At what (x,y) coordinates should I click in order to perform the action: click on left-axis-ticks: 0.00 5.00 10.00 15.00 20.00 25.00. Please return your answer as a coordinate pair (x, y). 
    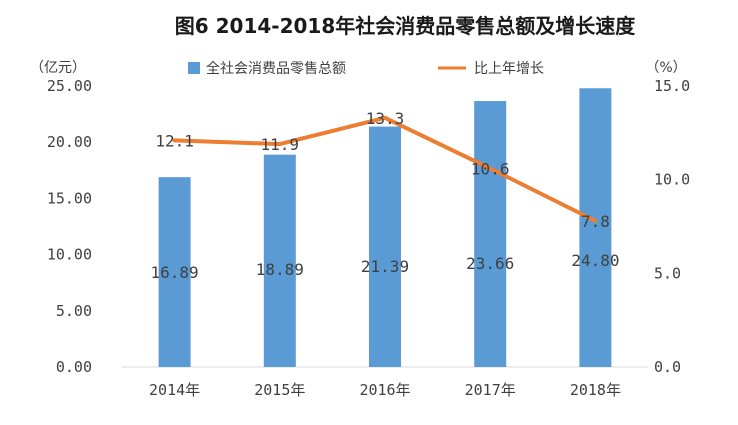
    Looking at the image, I should click on (69, 226).